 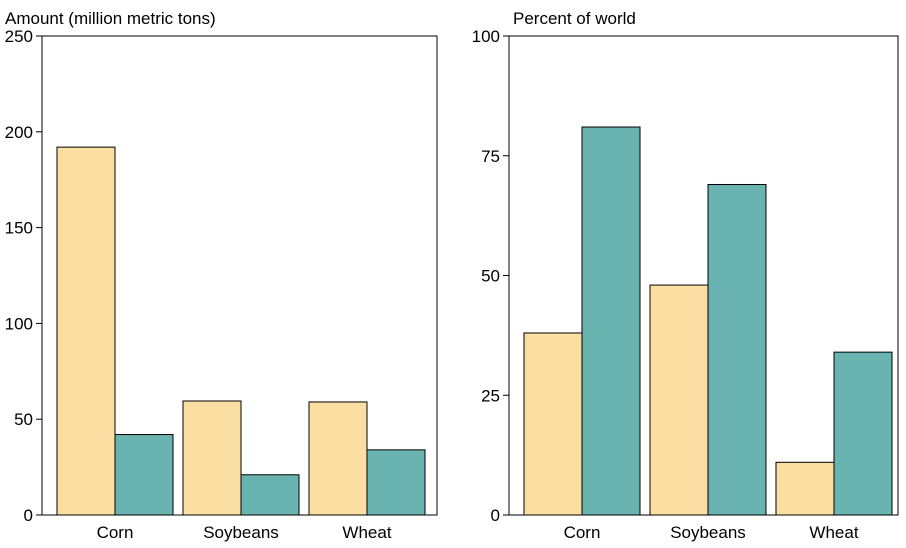 What do you see at coordinates (19, 132) in the screenshot?
I see `y-tick-label: 200` at bounding box center [19, 132].